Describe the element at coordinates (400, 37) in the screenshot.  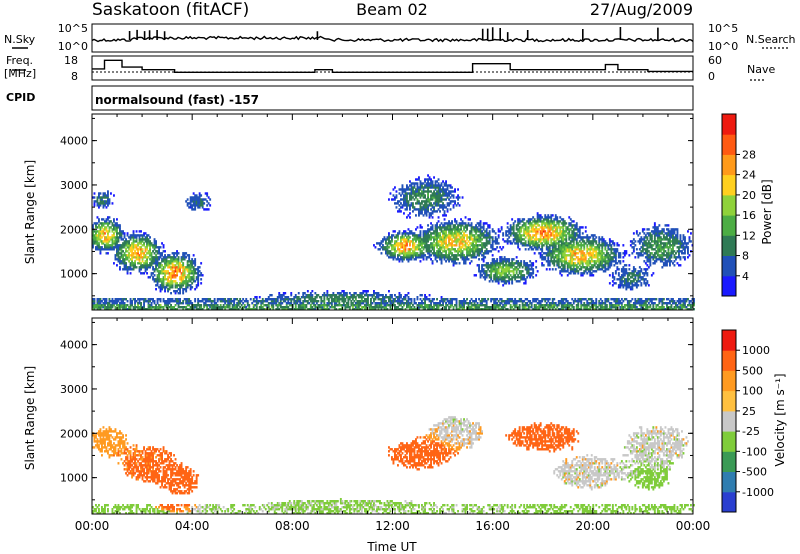
I see `noise-panel: N.Sky 10^5 10^0 N.Search 10^5 10^0` at that location.